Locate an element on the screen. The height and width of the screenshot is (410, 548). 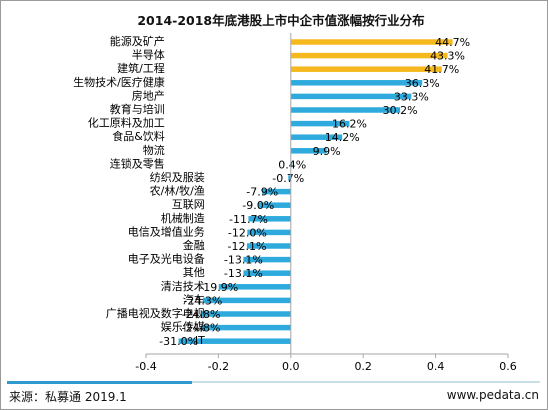
category-label: 互联网 is located at coordinates (188, 204).